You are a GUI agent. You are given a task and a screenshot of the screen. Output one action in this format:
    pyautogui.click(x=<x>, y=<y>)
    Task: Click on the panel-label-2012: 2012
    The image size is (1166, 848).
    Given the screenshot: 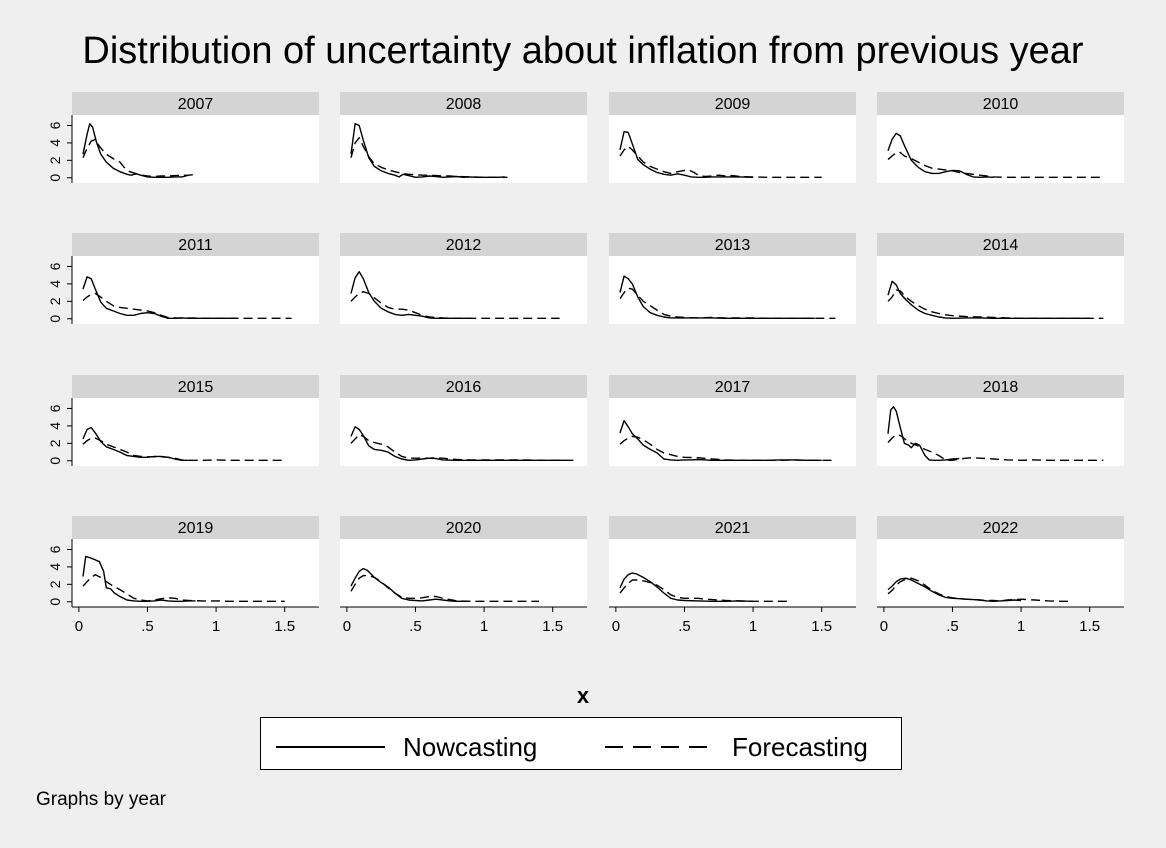 What is the action you would take?
    pyautogui.click(x=464, y=245)
    